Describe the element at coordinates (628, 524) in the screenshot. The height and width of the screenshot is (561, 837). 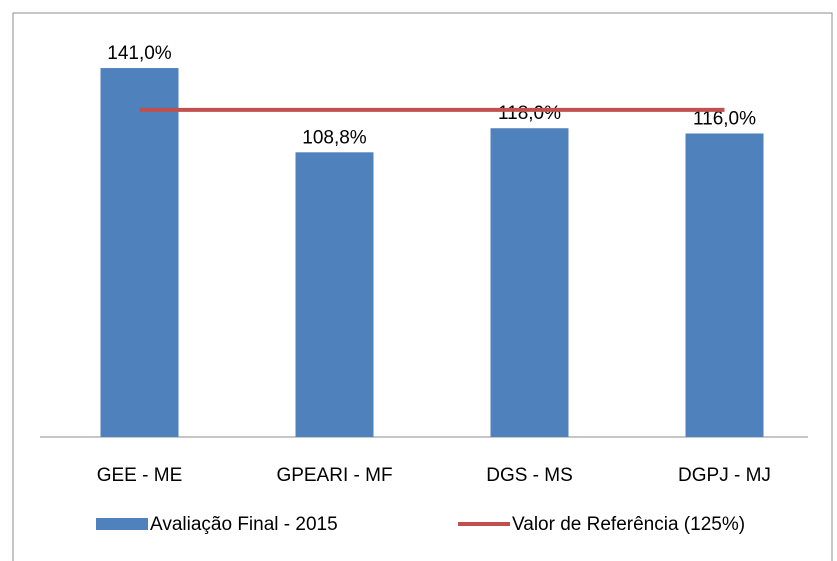
I see `legend-label: Valor de Referência (125%)` at that location.